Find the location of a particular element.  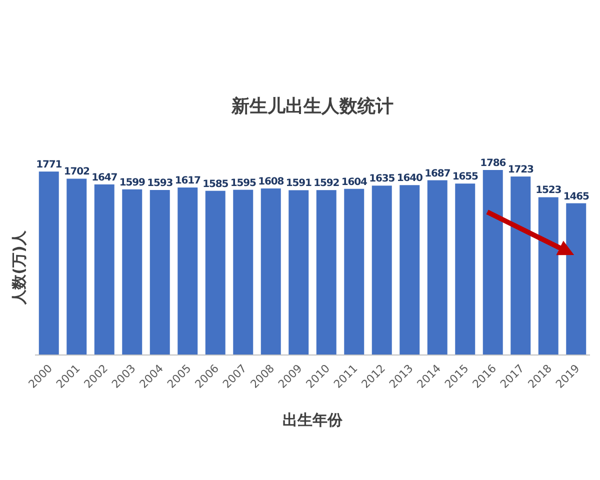

data-label: 1604 is located at coordinates (354, 182).